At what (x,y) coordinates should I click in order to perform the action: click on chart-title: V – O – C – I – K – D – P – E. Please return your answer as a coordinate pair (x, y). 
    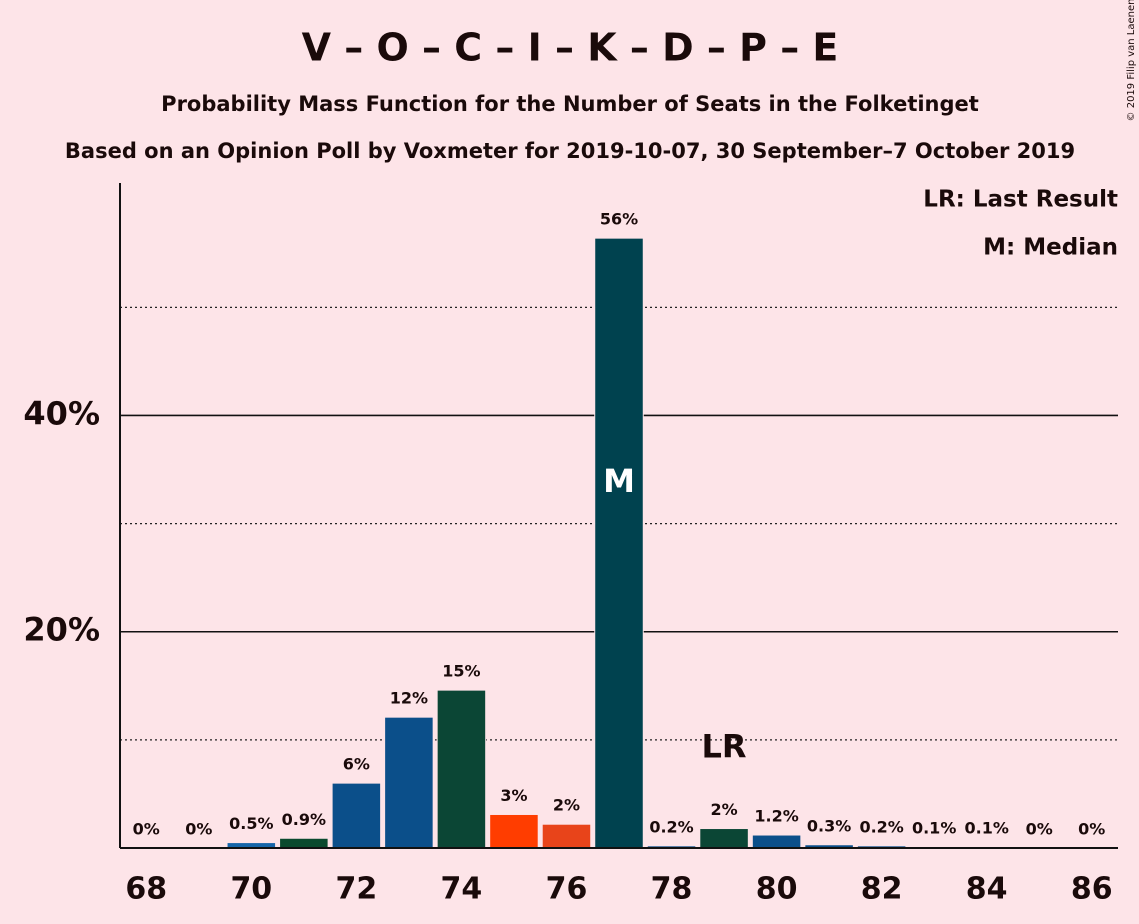
    Looking at the image, I should click on (570, 48).